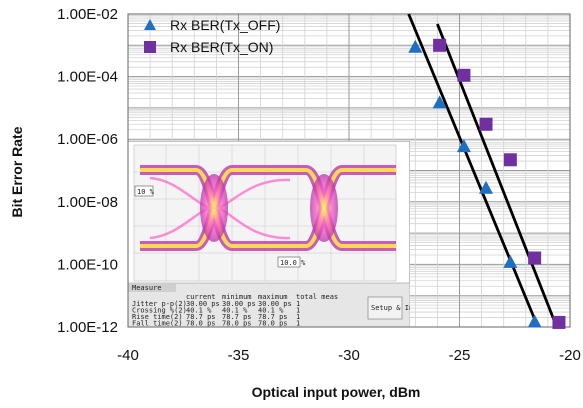  What do you see at coordinates (147, 288) in the screenshot?
I see `measure-title: Measure` at bounding box center [147, 288].